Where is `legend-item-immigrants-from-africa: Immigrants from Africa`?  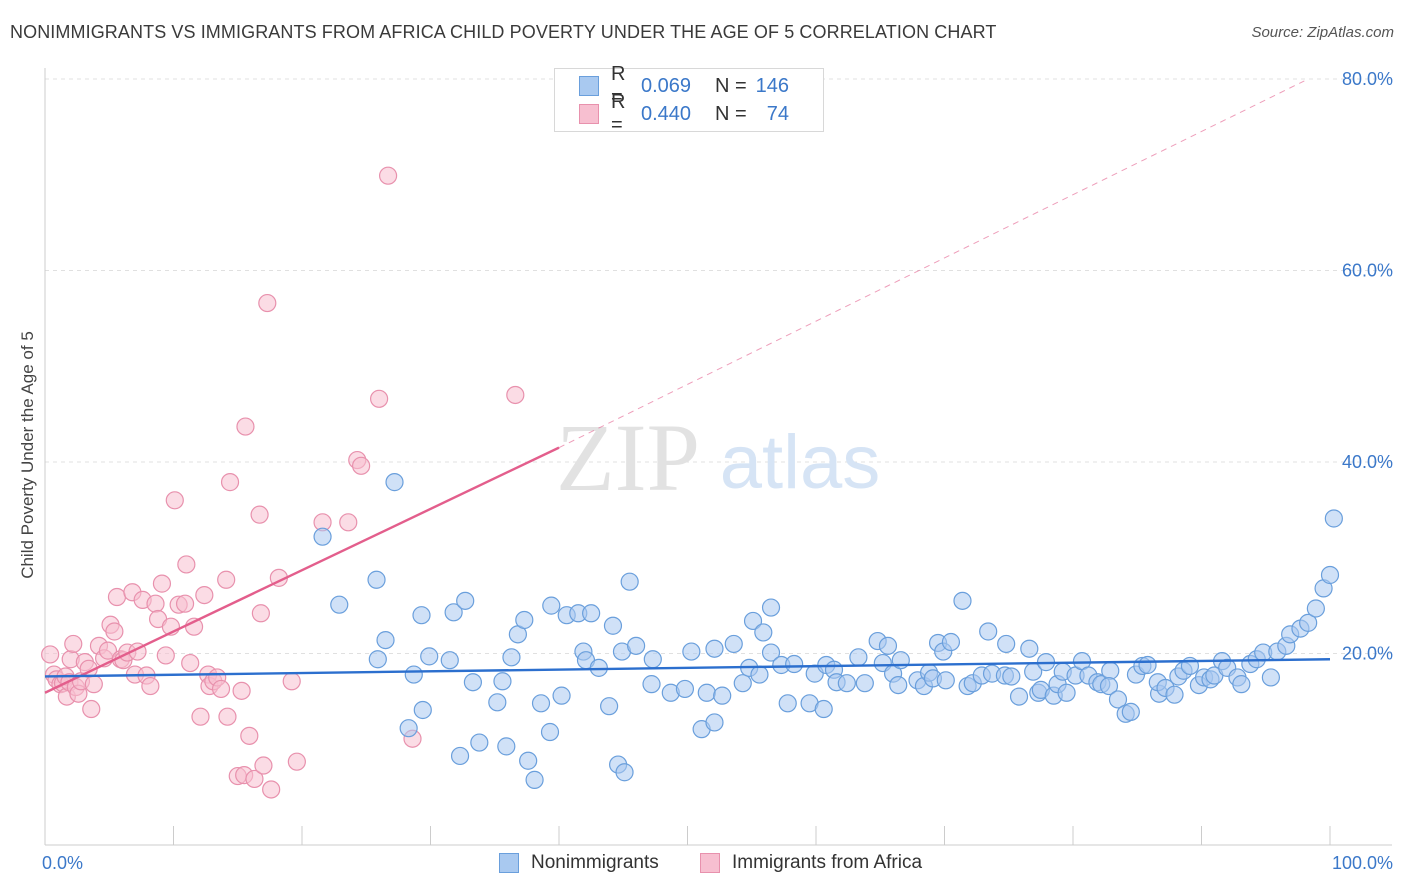 legend-item-immigrants-from-africa: Immigrants from Africa is located at coordinates (811, 863).